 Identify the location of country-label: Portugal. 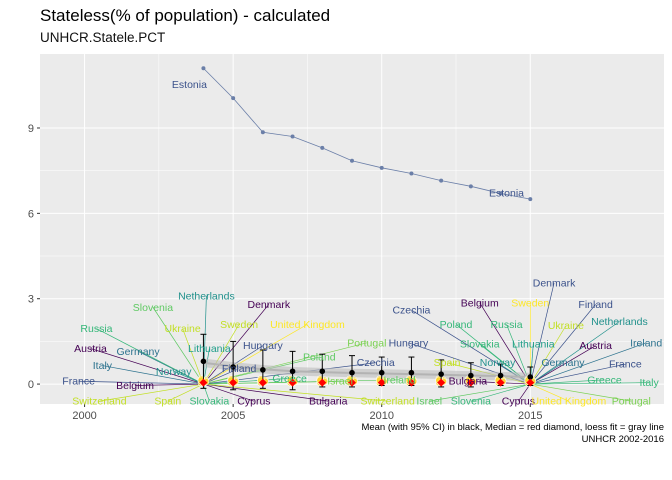
(631, 402).